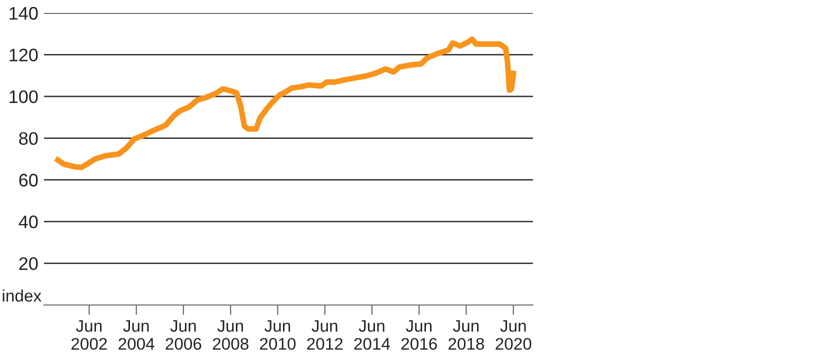  What do you see at coordinates (28, 138) in the screenshot?
I see `y-tick-label: 80` at bounding box center [28, 138].